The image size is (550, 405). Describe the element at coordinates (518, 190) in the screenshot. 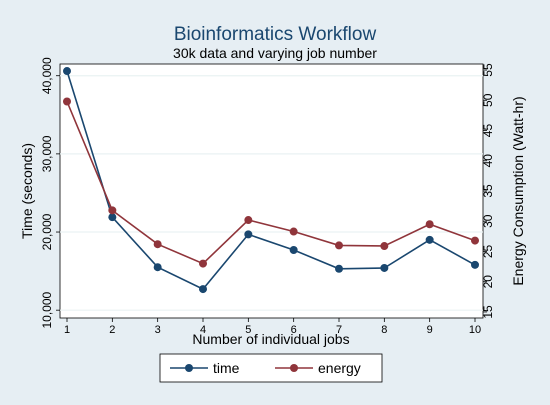

I see `y-axis-right-label: Energy Consumption (Watt-hr)` at that location.